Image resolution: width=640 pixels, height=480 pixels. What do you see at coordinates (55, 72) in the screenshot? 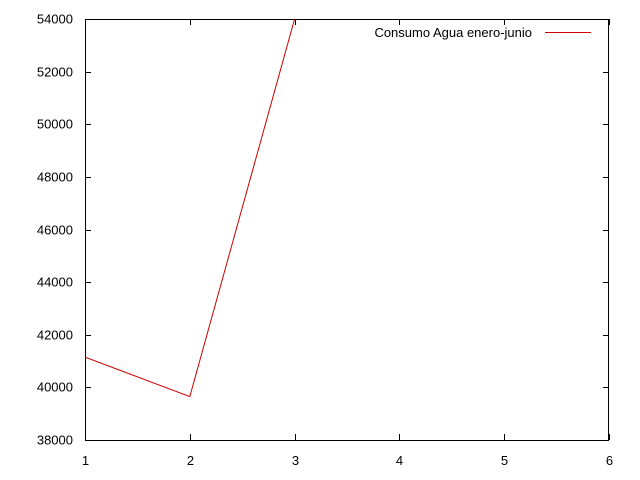
I see `y-tick-label: 52000` at bounding box center [55, 72].